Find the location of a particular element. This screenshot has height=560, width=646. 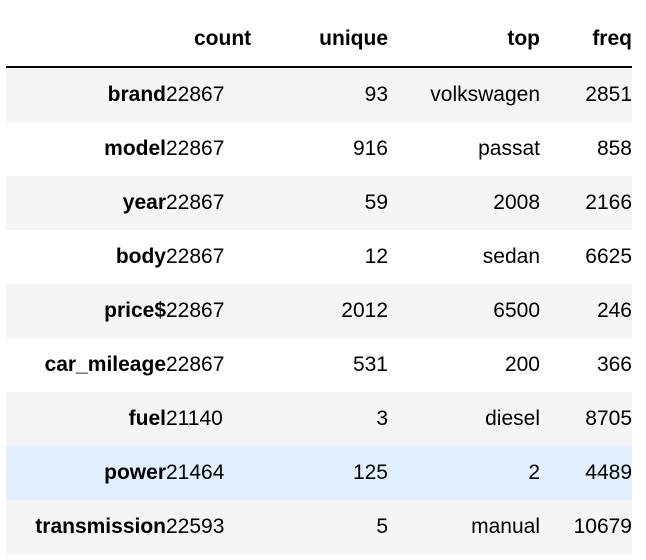

freq-cell: 10679 is located at coordinates (602, 526).